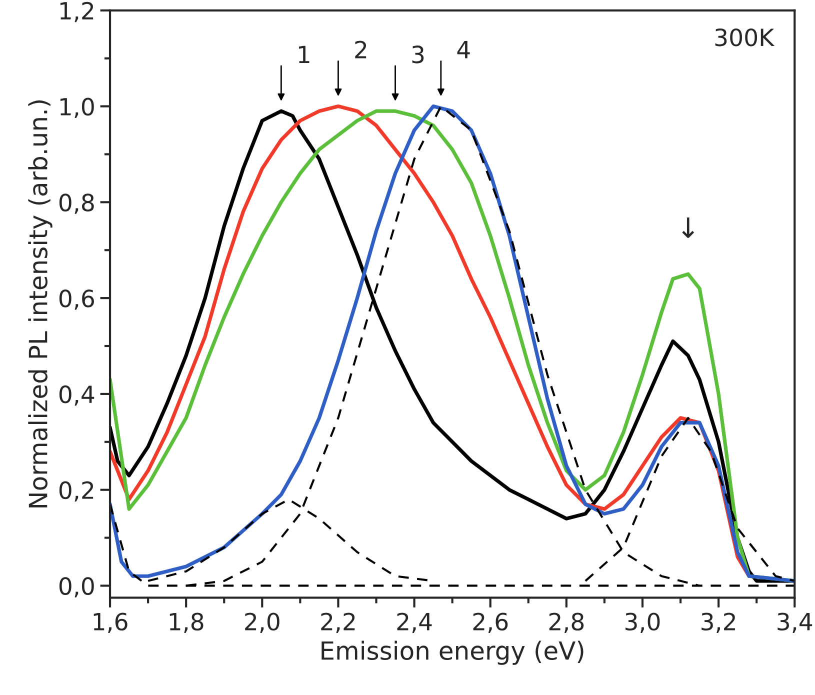  Describe the element at coordinates (795, 622) in the screenshot. I see `x-tick-label: 3,4` at that location.